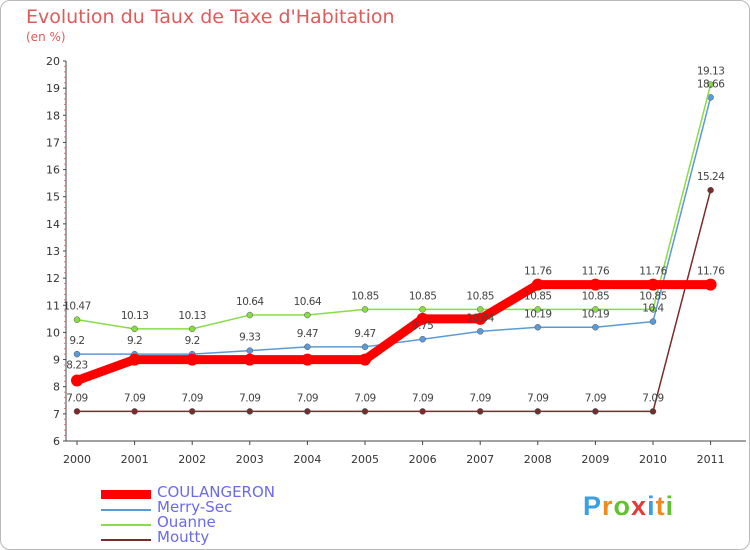 The width and height of the screenshot is (750, 550). I want to click on data-label: 8.23, so click(76, 365).